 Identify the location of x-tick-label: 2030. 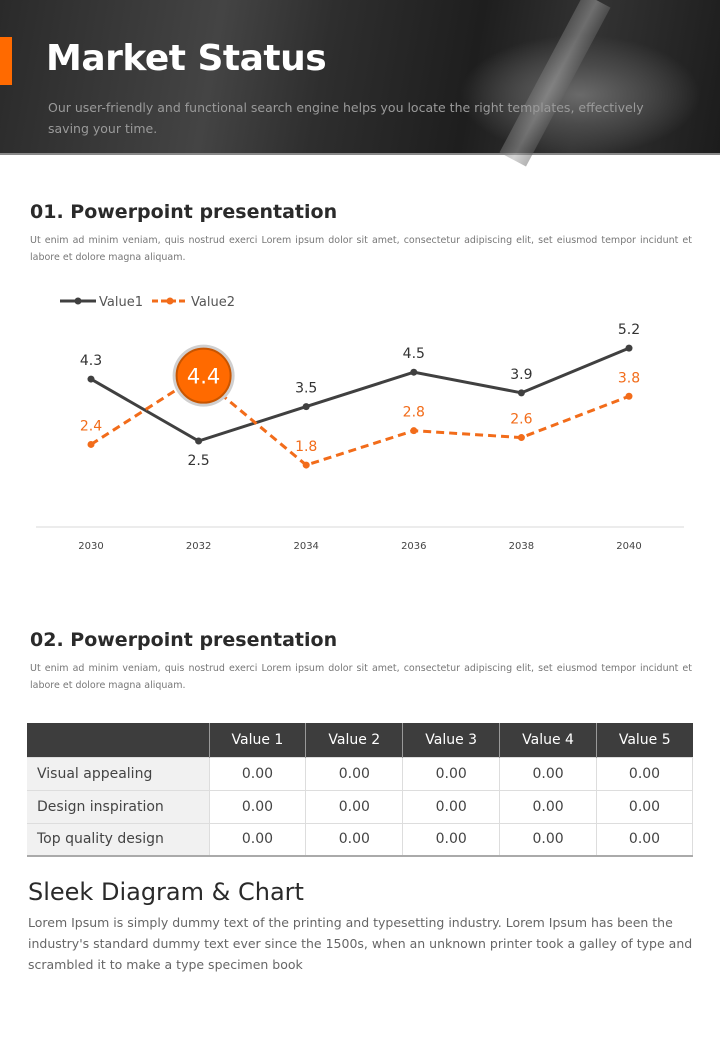
(90, 546).